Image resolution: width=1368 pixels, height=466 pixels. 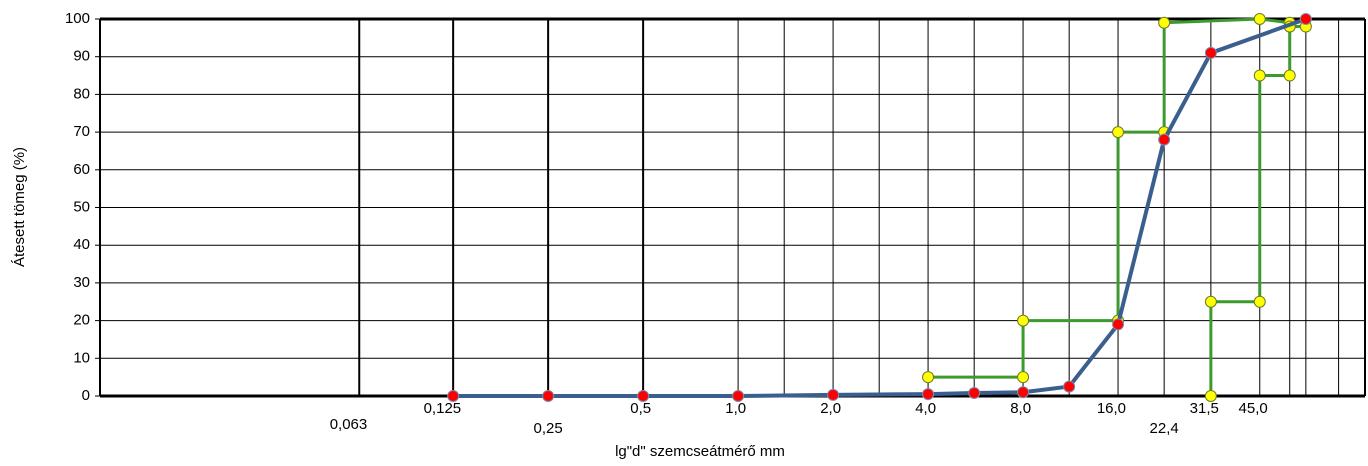 I want to click on y-tick-label: 50, so click(x=81, y=206).